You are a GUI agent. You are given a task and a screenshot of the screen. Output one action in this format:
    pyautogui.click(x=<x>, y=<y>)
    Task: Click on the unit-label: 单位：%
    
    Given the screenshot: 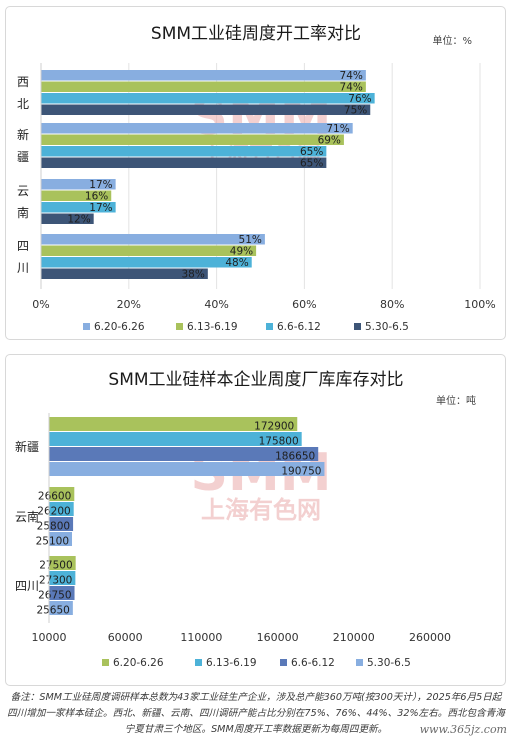 What is the action you would take?
    pyautogui.click(x=452, y=40)
    